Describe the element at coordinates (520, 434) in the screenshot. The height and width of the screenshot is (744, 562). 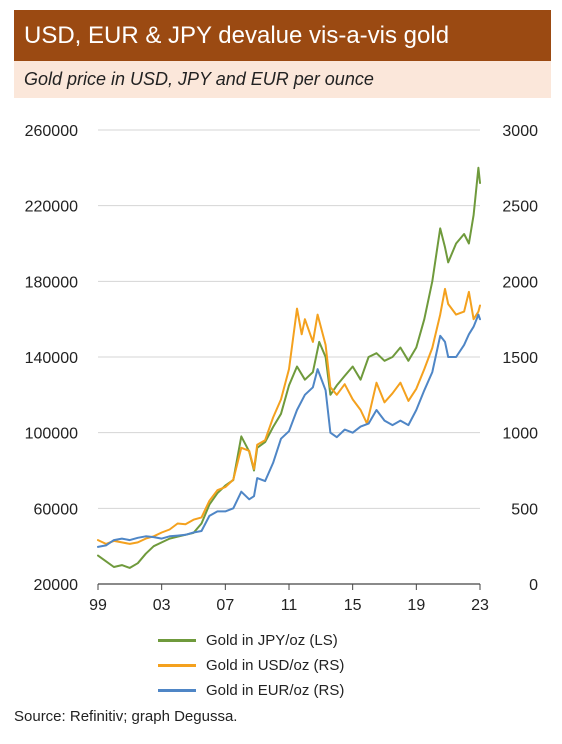
I see `y-right-tick-label: 1000` at that location.